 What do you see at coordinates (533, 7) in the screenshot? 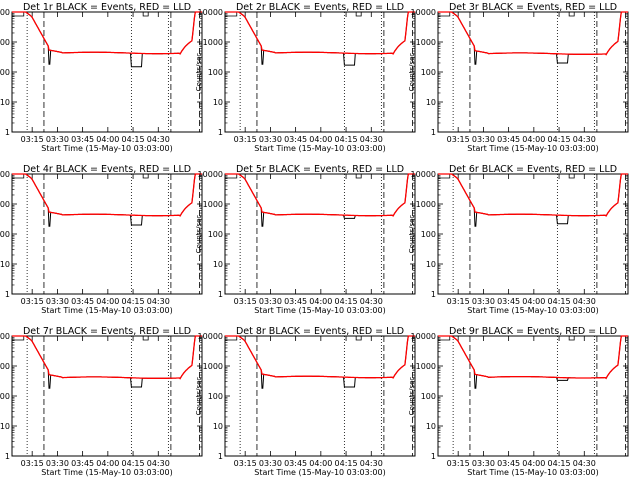
I see `panel-title: Det 3r BLACK = Events, RED = LLD` at bounding box center [533, 7].